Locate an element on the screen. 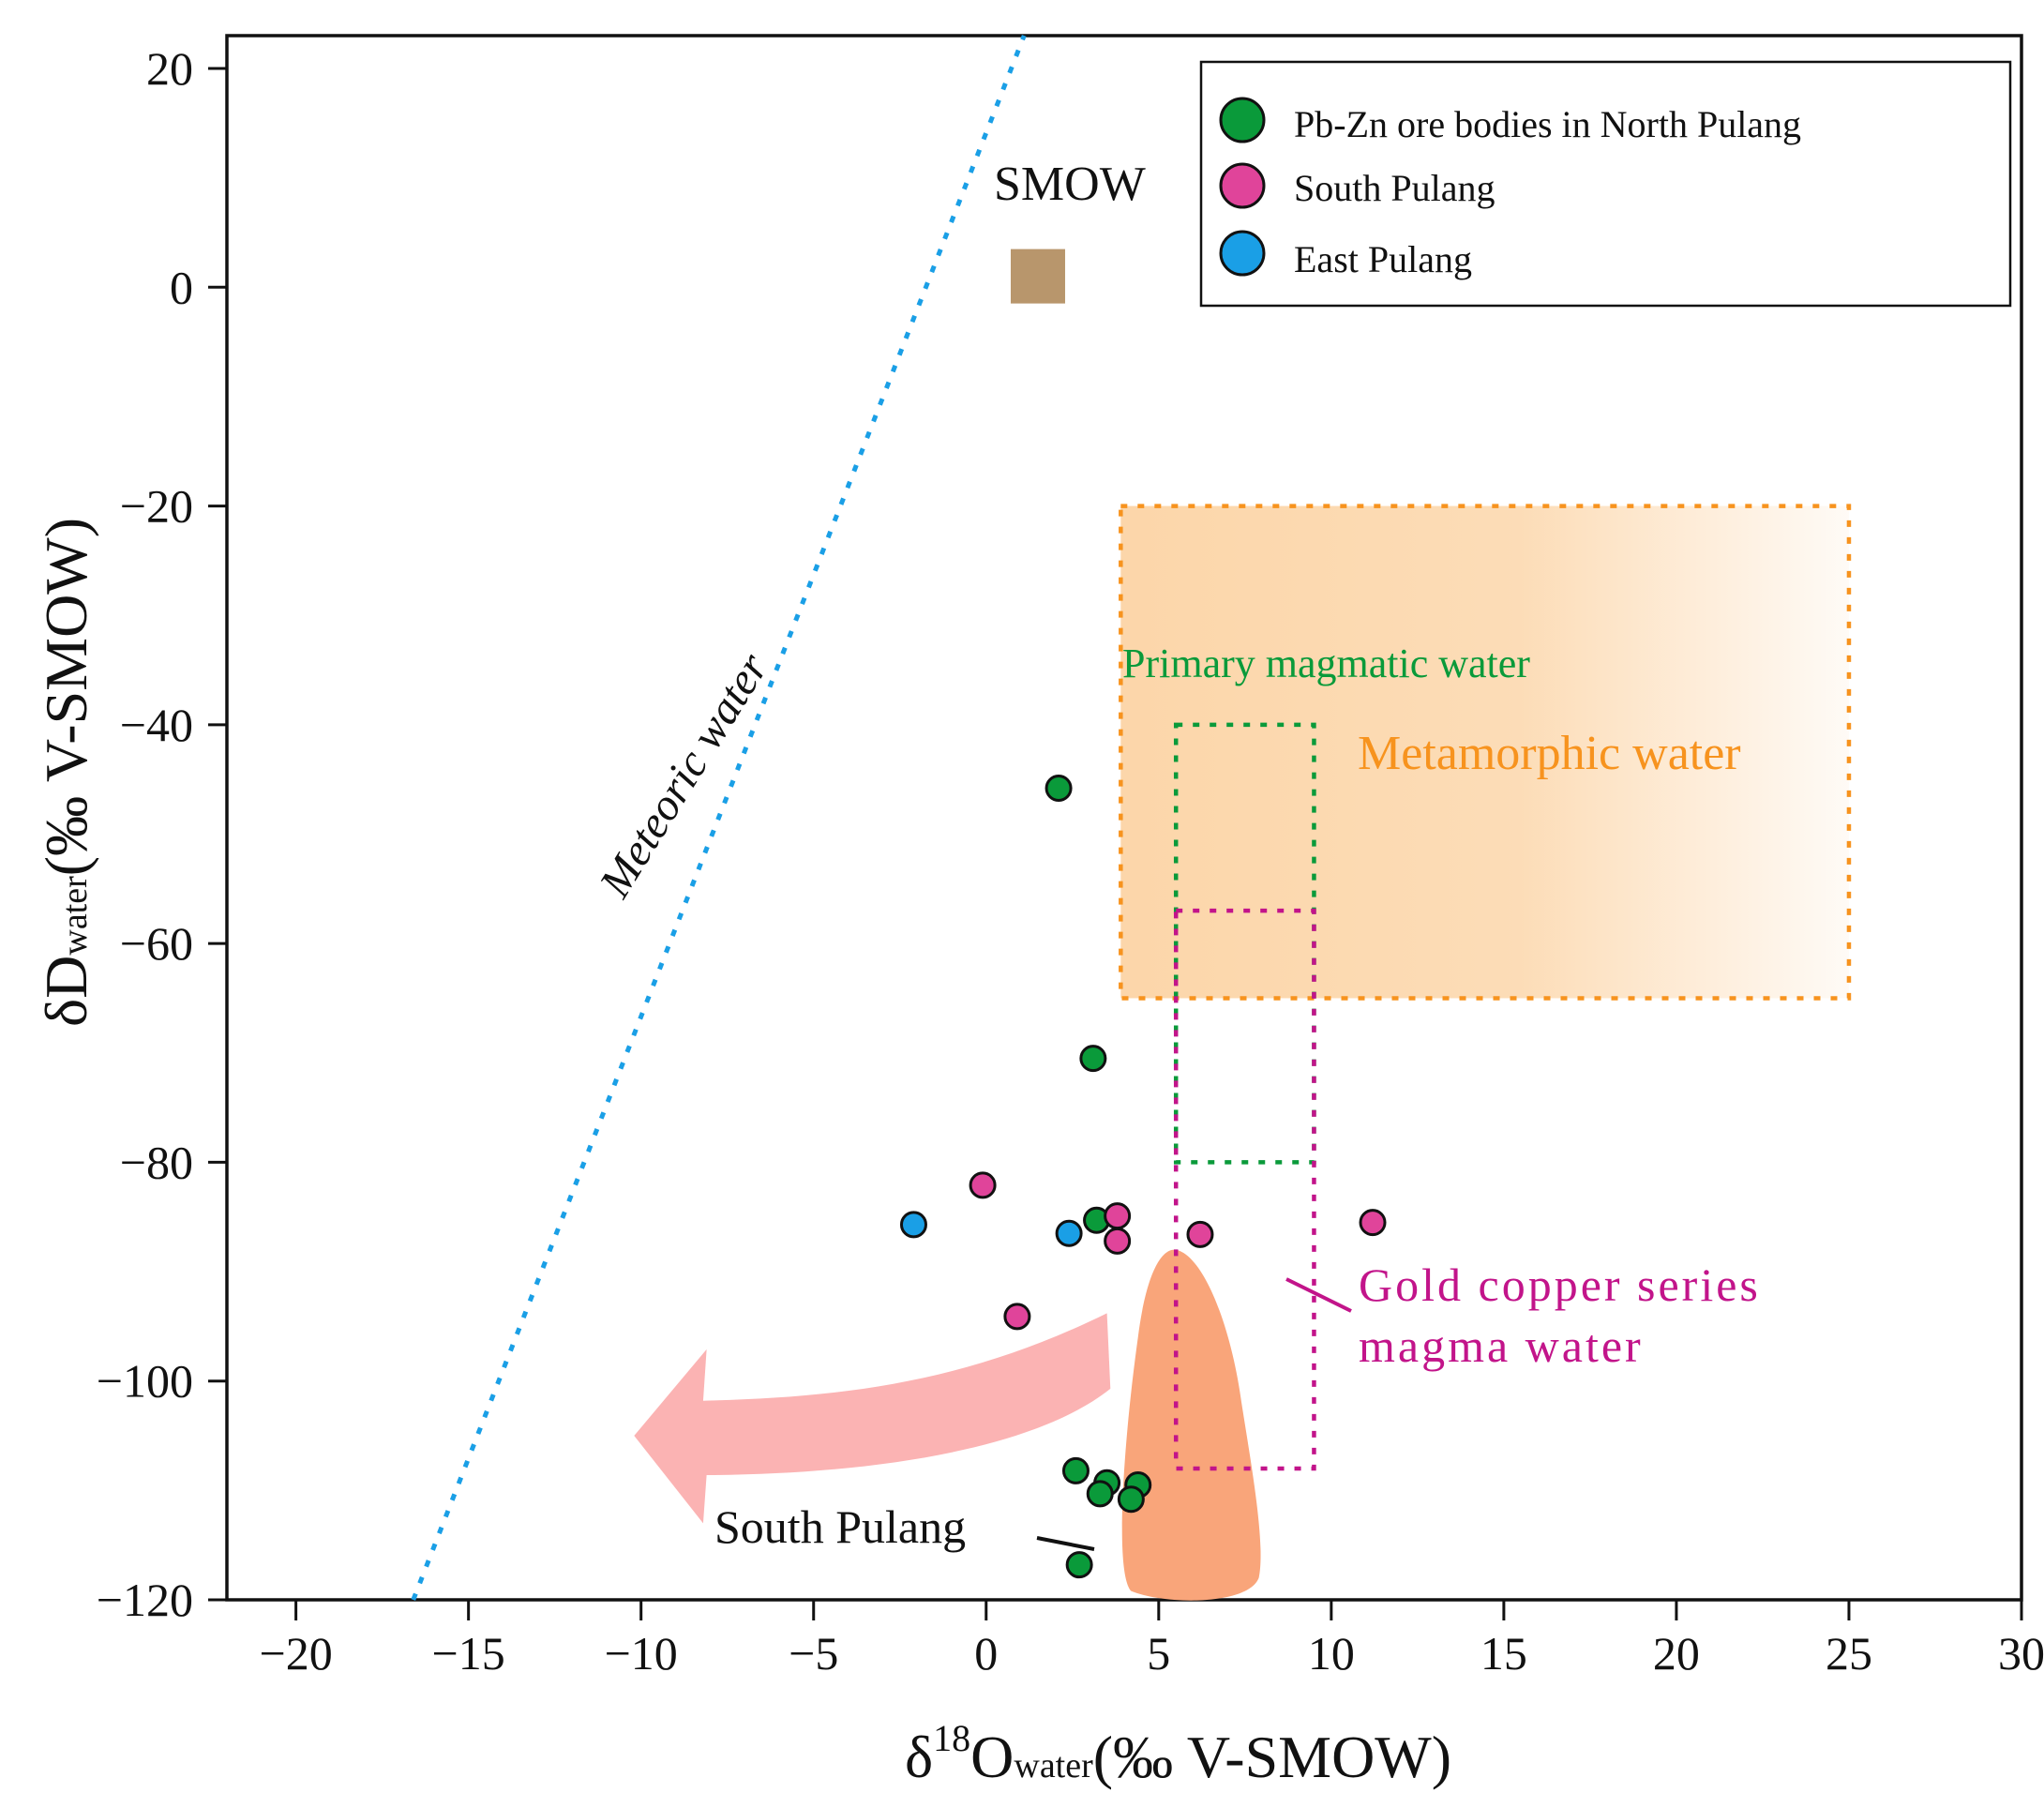 This screenshot has height=1808, width=2044. x-tick-label: 15 is located at coordinates (1504, 1653).